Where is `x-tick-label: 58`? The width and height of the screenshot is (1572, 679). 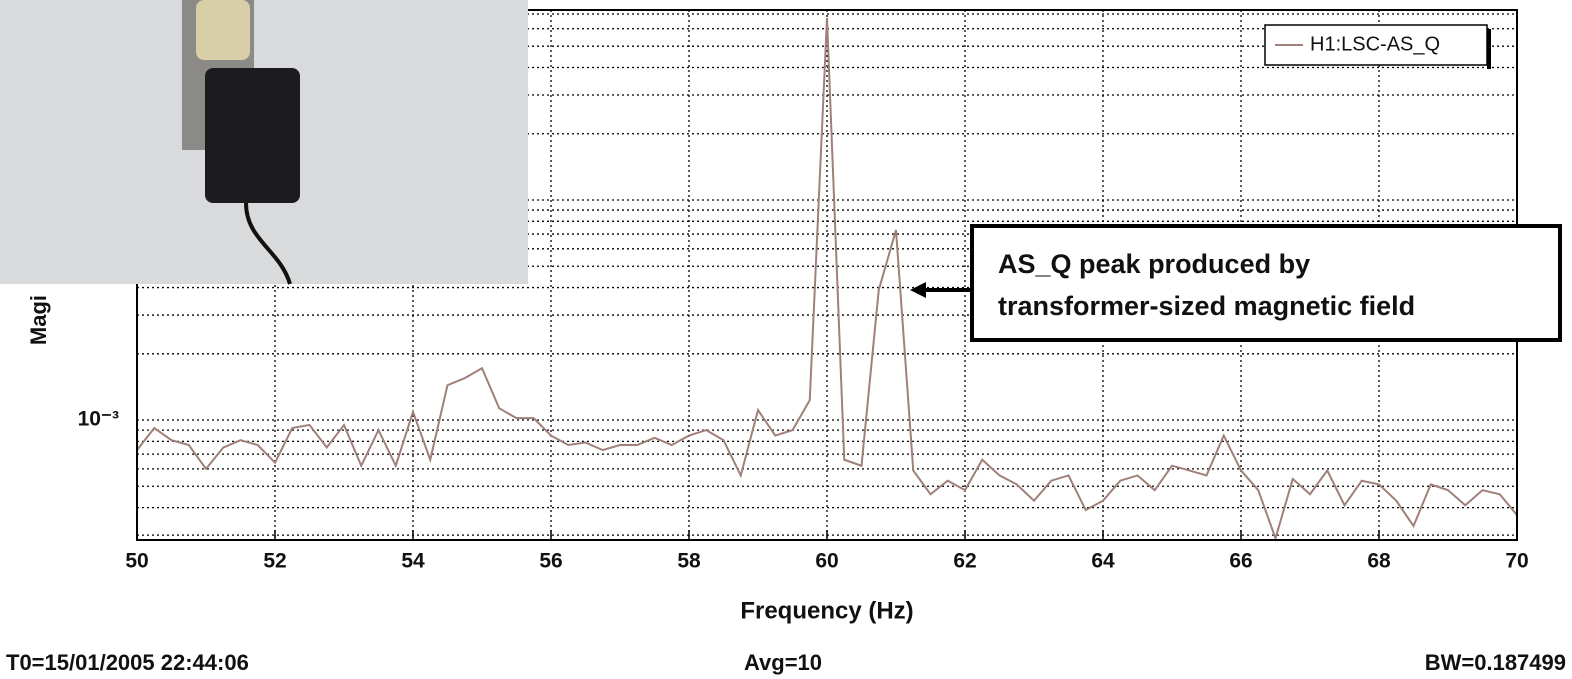 x-tick-label: 58 is located at coordinates (689, 561).